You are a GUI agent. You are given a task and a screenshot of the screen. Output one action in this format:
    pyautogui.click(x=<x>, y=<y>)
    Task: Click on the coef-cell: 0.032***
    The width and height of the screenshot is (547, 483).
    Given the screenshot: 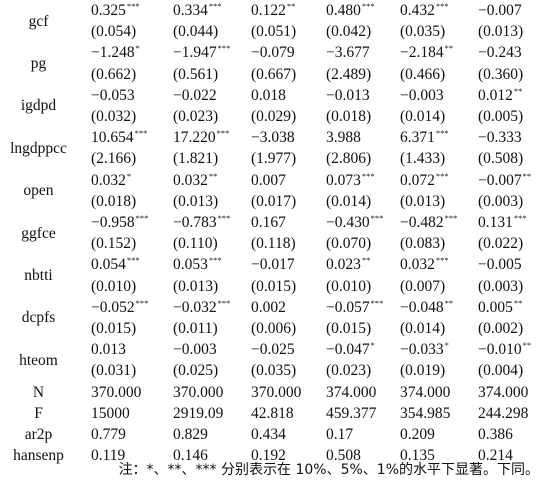 What is the action you would take?
    pyautogui.click(x=433, y=264)
    